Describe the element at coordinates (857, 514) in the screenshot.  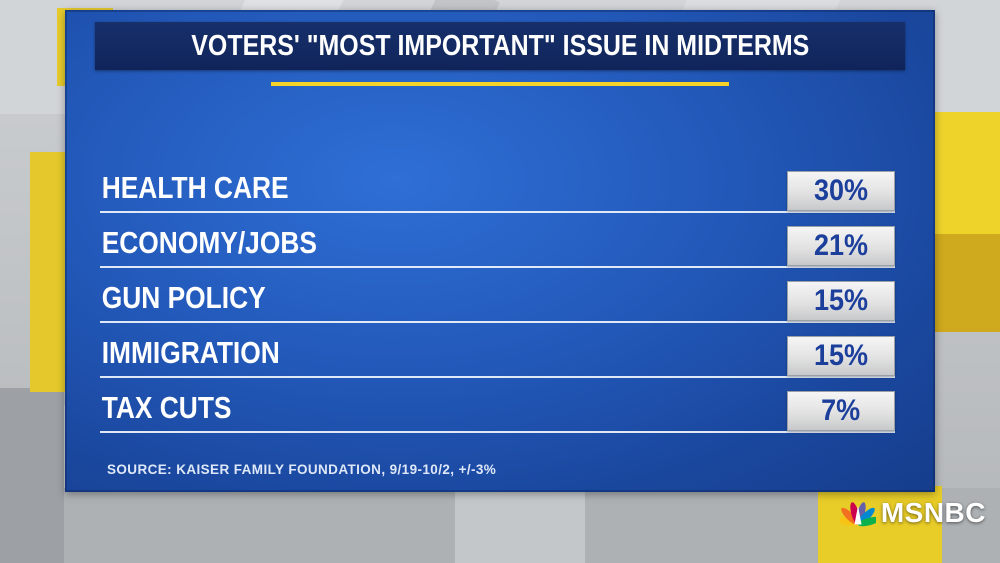
I see `peacock-icon` at that location.